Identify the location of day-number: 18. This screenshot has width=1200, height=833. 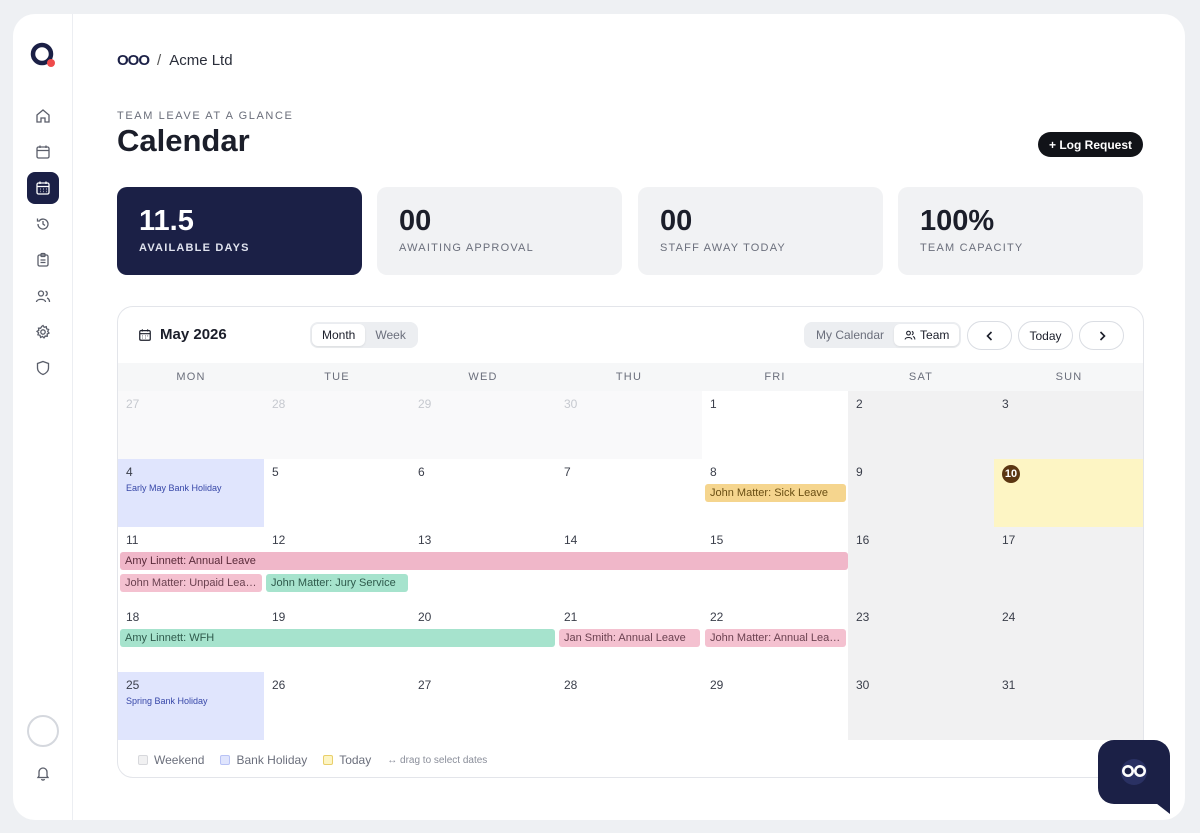
(133, 617).